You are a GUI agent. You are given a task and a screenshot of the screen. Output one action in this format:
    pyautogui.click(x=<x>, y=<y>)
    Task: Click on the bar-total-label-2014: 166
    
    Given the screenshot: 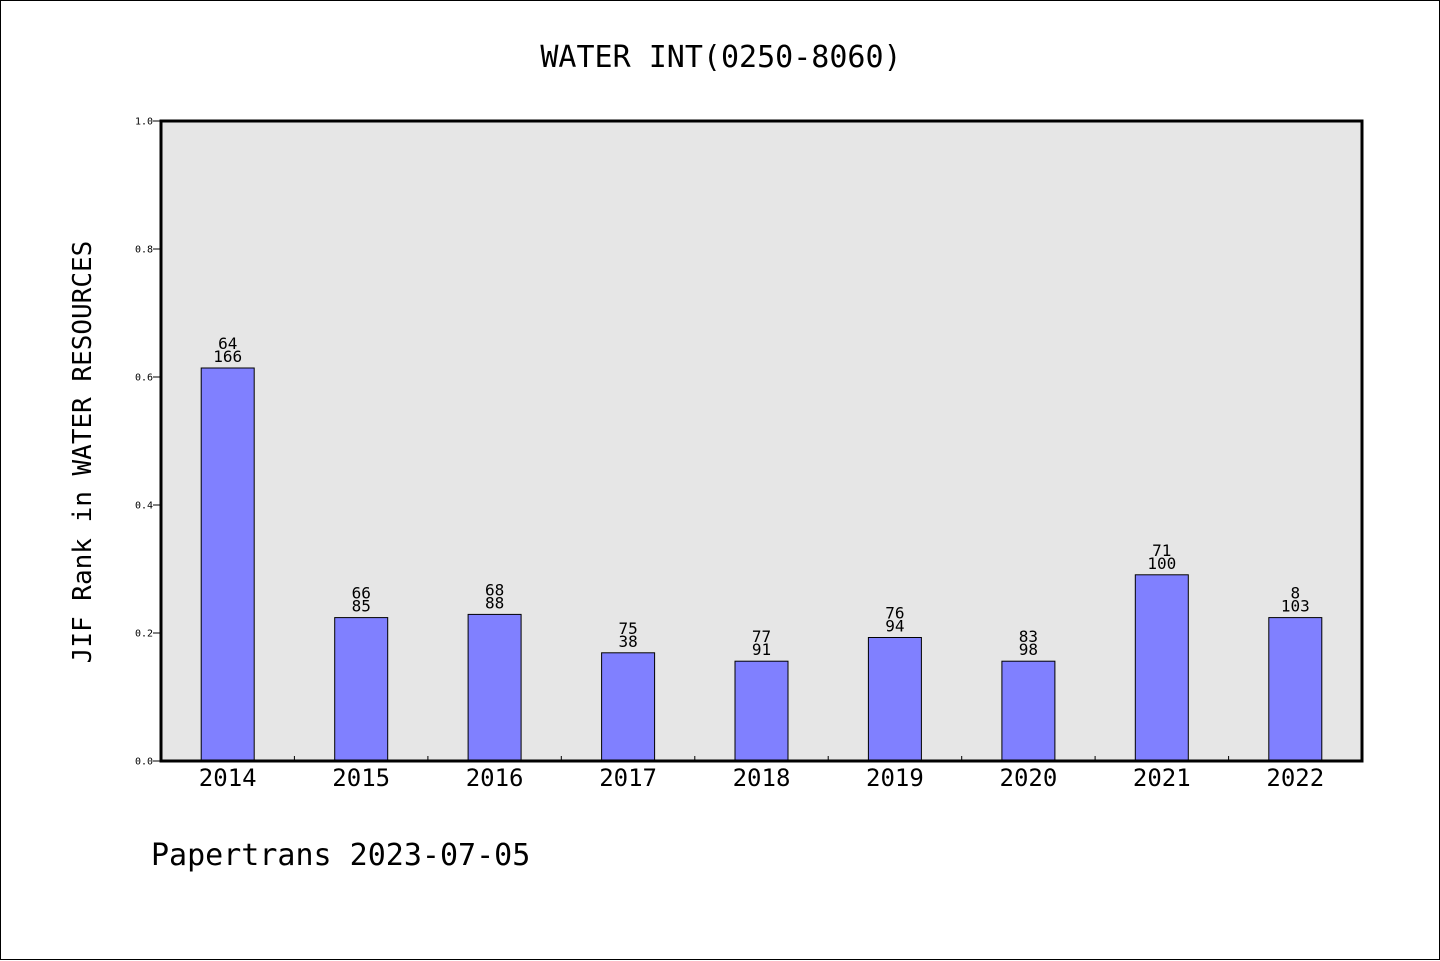 What is the action you would take?
    pyautogui.click(x=227, y=356)
    